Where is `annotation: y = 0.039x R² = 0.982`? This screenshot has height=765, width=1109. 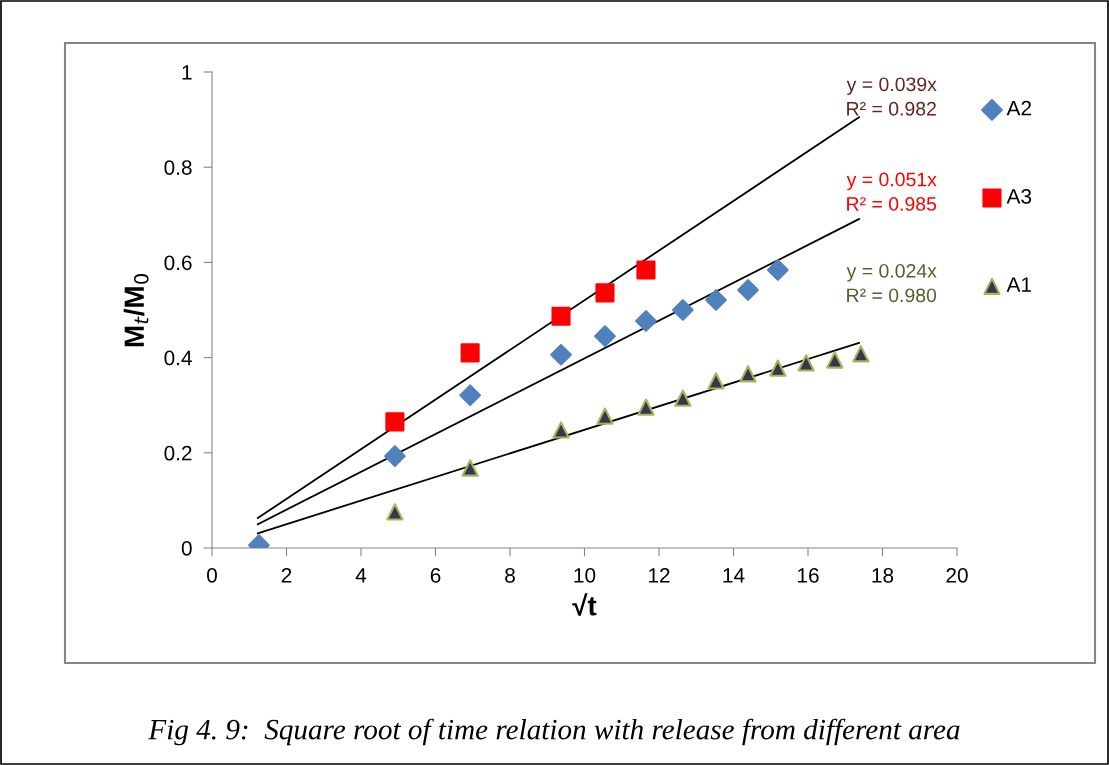
annotation: y = 0.039x R² = 0.982 is located at coordinates (891, 96).